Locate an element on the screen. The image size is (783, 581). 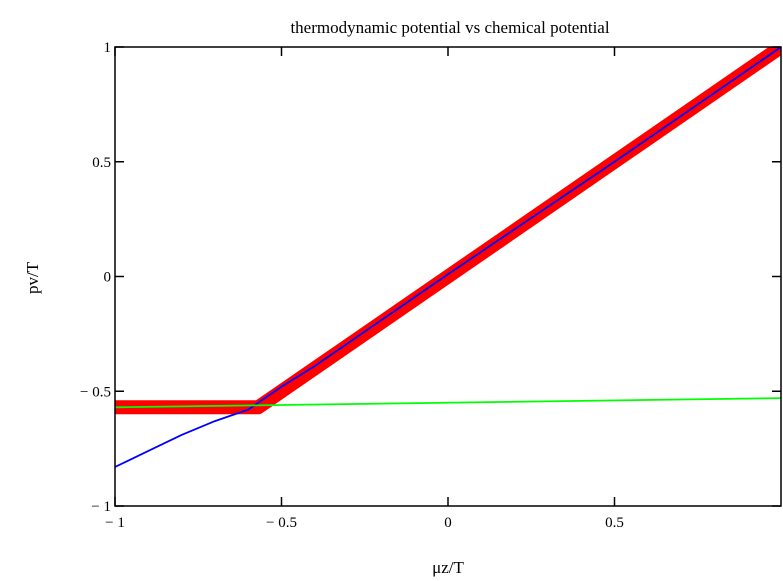
y-tick-label: − 0.5 is located at coordinates (95, 392).